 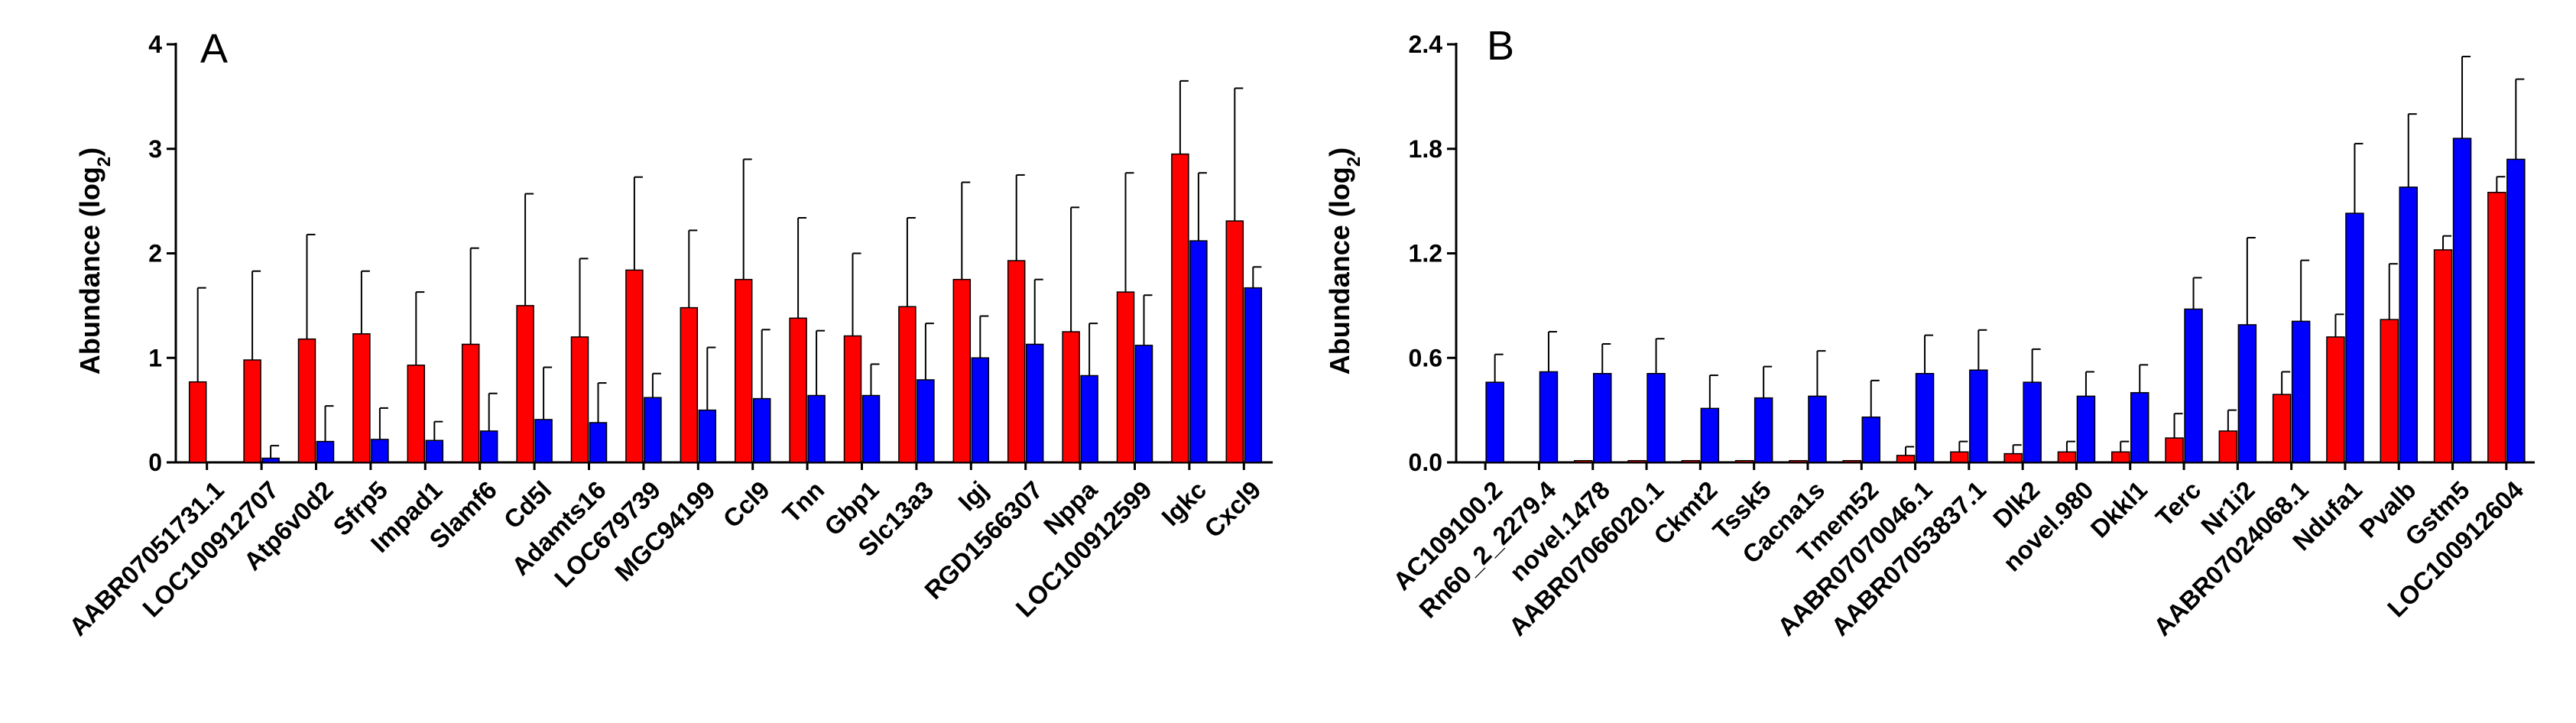 What do you see at coordinates (1500, 46) in the screenshot?
I see `panel-b-letter: B` at bounding box center [1500, 46].